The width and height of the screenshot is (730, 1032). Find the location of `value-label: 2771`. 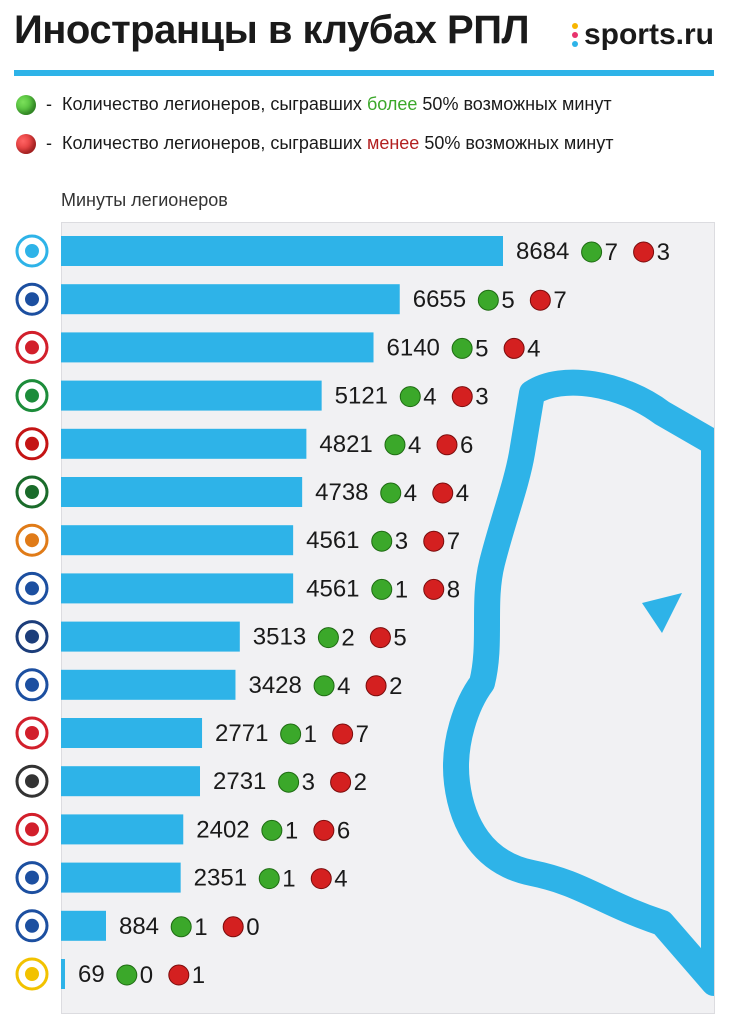

value-label: 2771 is located at coordinates (241, 733).